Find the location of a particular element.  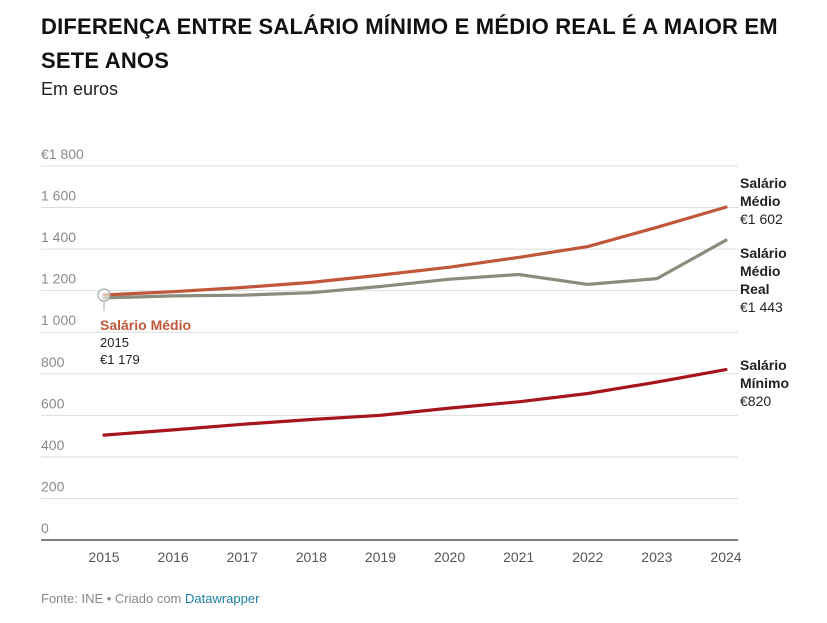

end-label-name: Real is located at coordinates (755, 289).